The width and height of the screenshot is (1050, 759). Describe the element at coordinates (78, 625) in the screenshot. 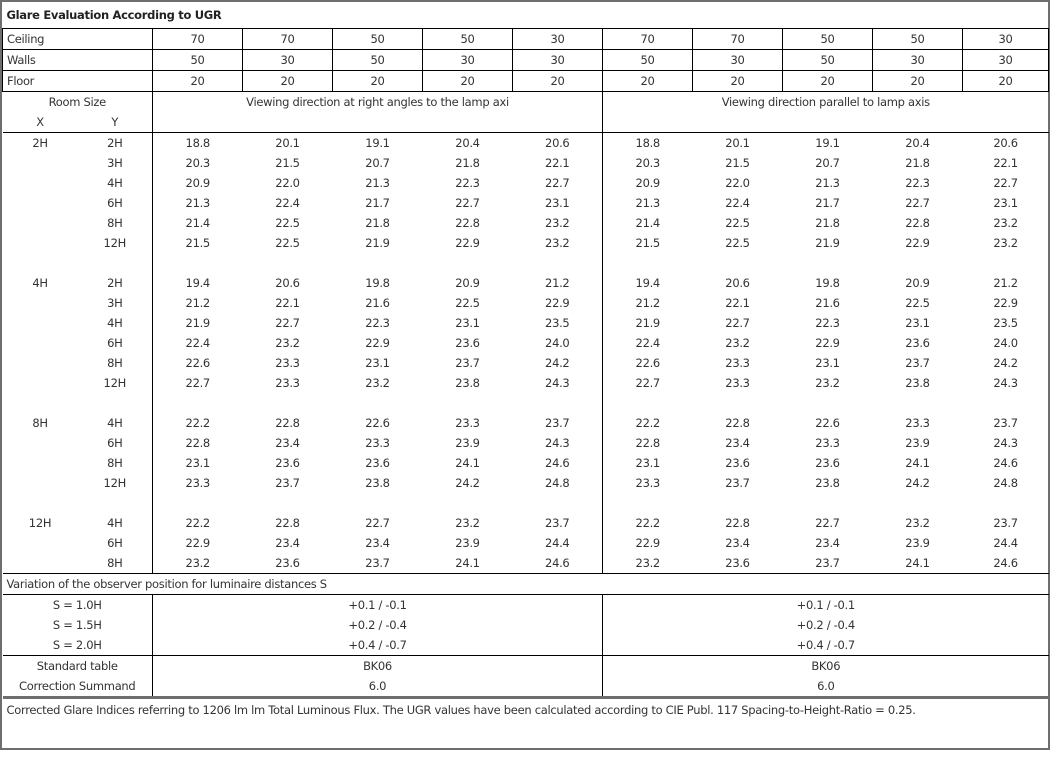

I see `variation-spacing: S = 1.5H` at that location.